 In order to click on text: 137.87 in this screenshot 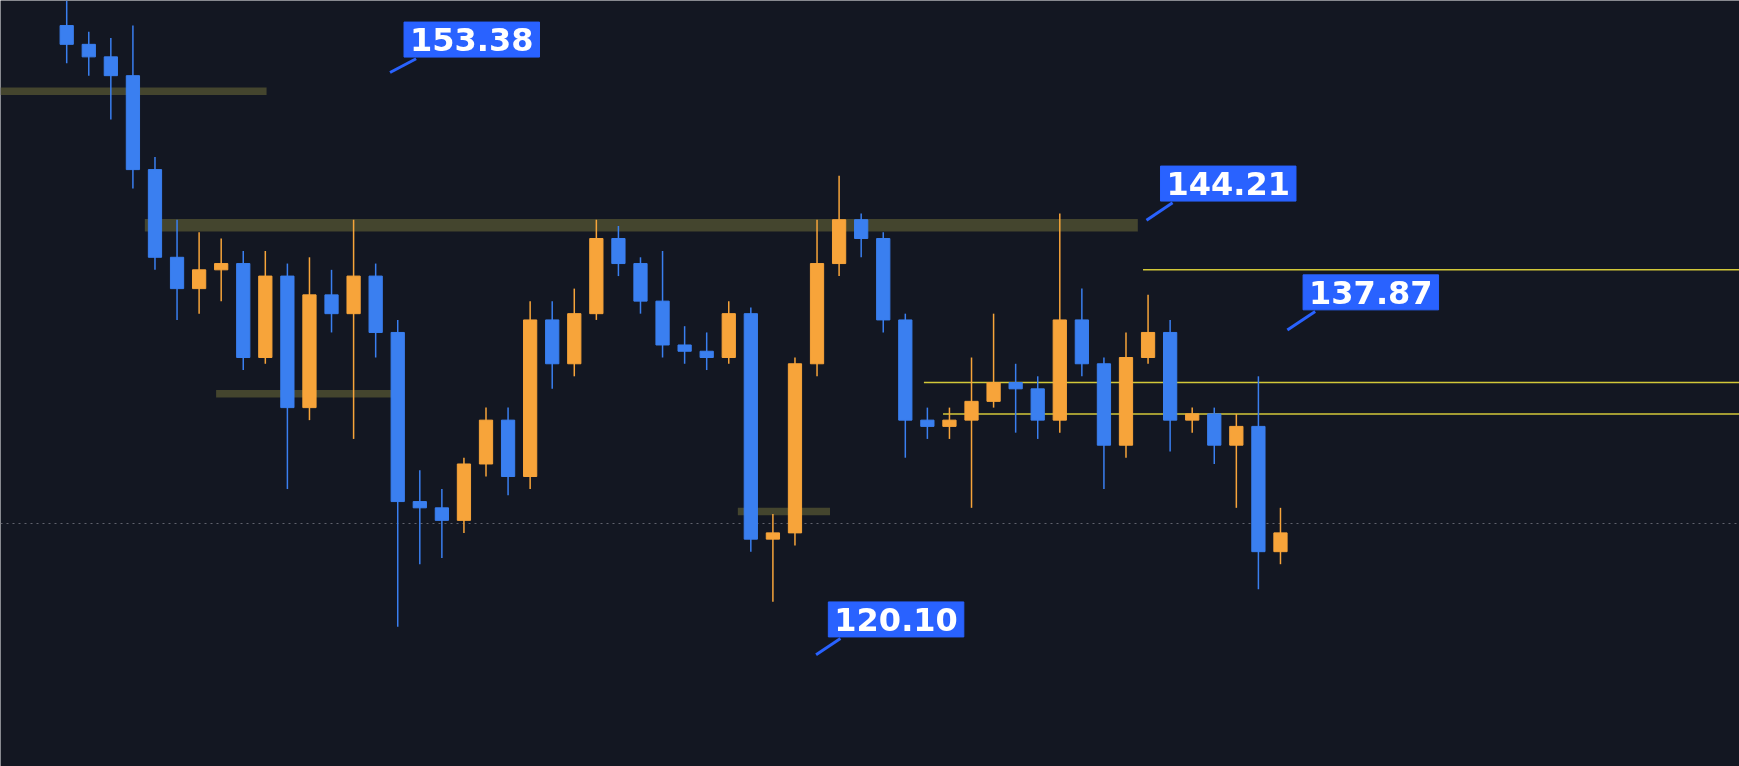, I will do `click(1371, 292)`.